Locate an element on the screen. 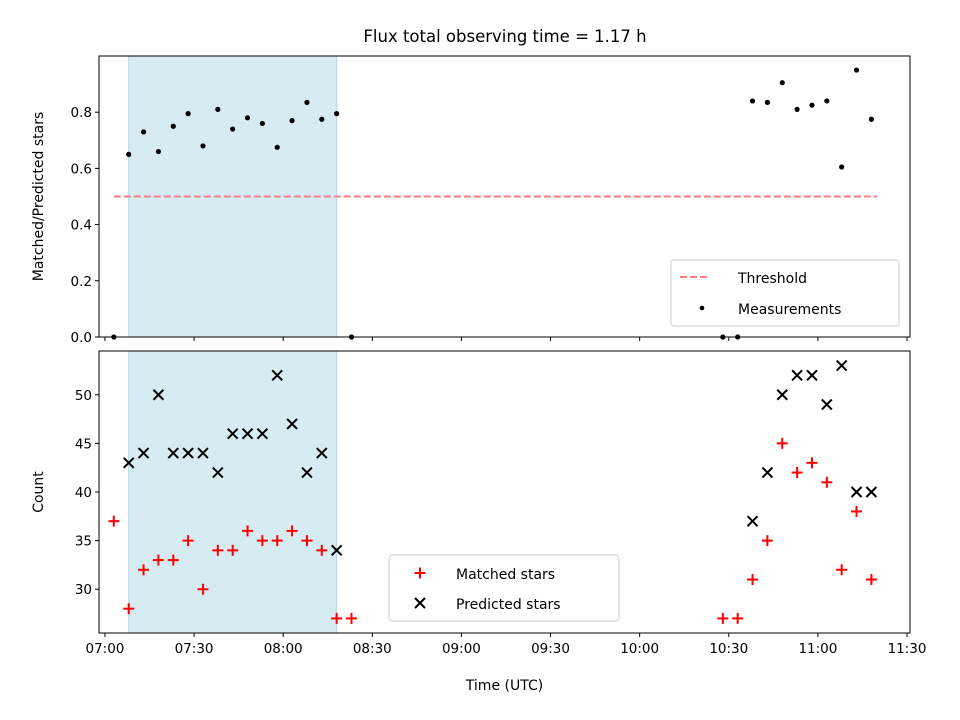  x-tick-label: 07:30 is located at coordinates (194, 649).